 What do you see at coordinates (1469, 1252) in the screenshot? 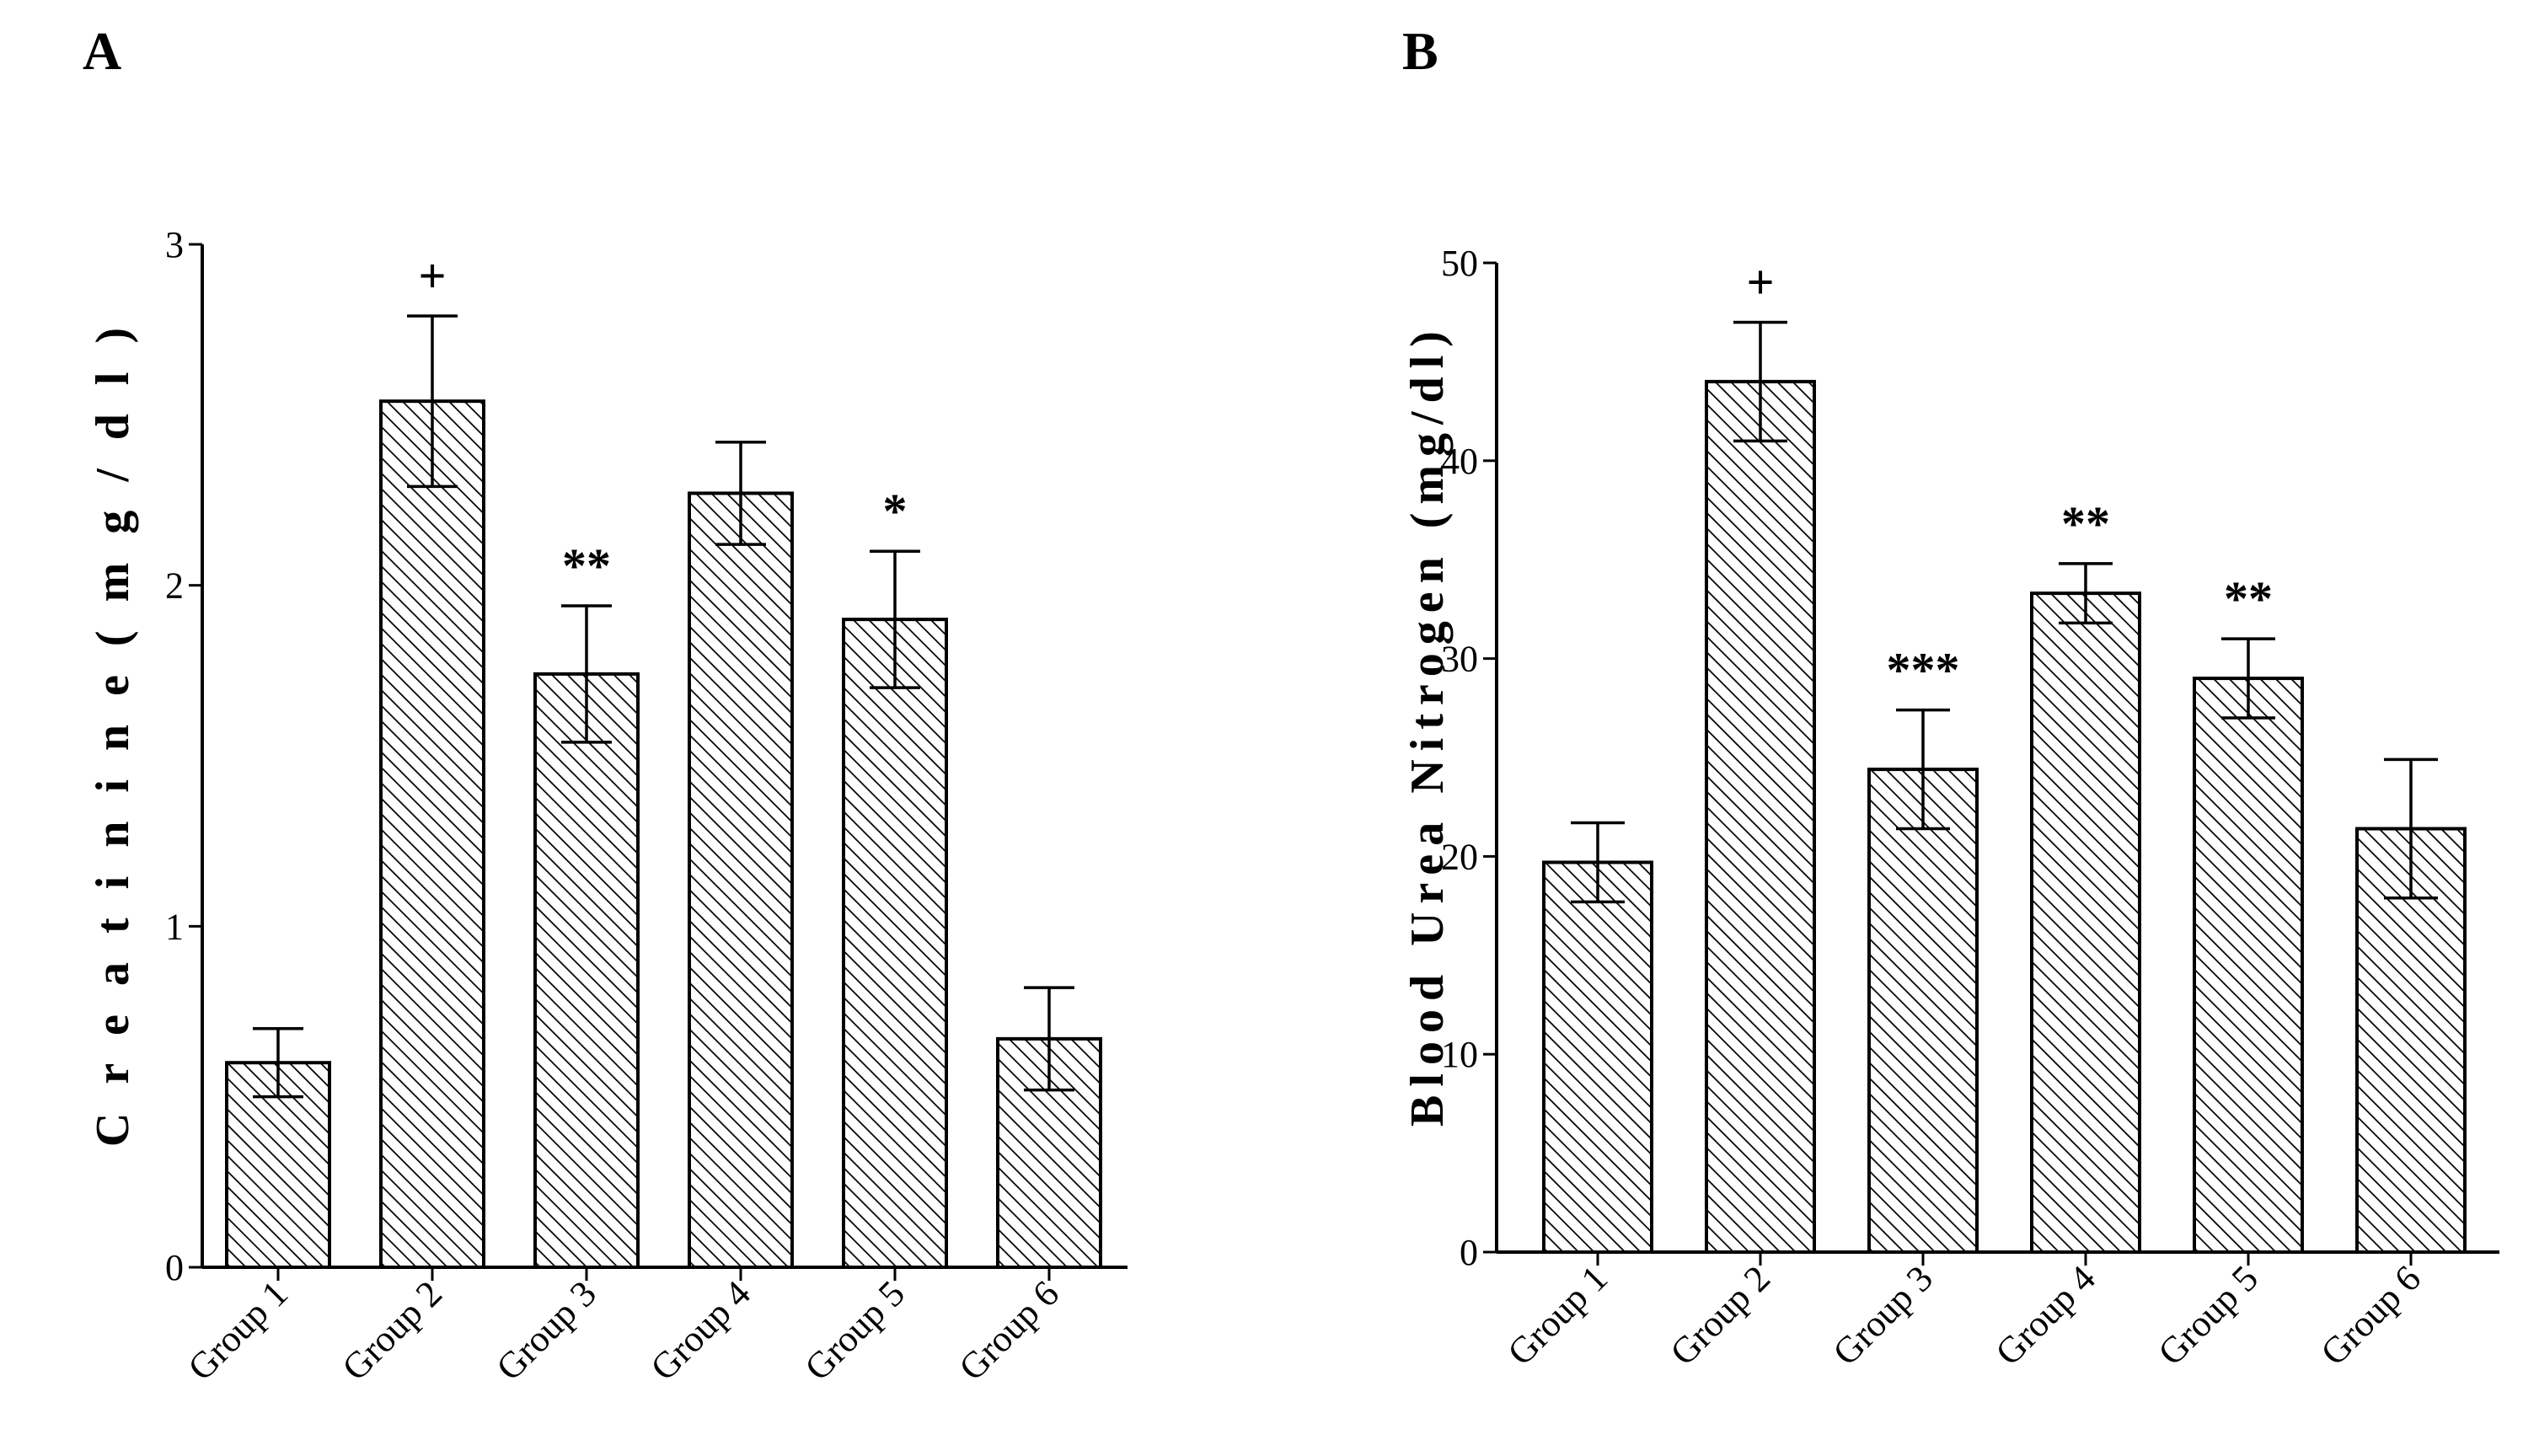
I see `y-tick-label-b-0: 0` at bounding box center [1469, 1252].